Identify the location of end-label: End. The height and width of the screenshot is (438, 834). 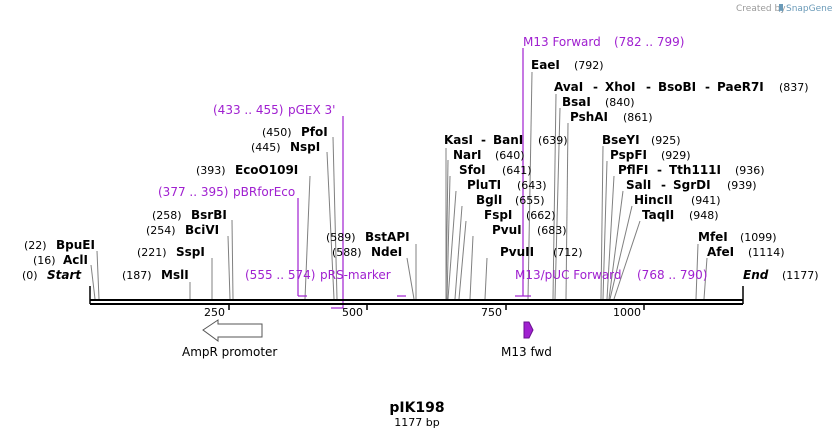
(756, 275).